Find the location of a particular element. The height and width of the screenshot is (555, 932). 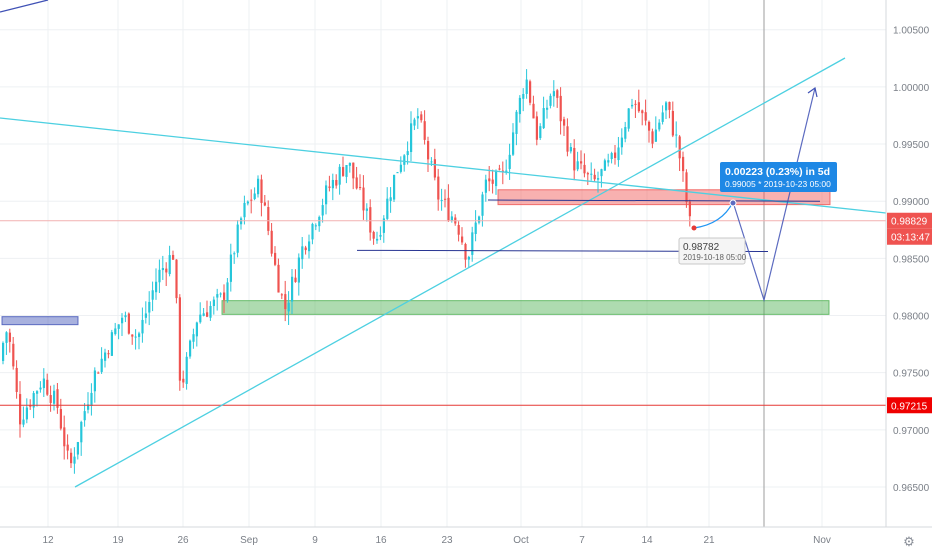

y-tick-label: 0.98500 is located at coordinates (911, 259).